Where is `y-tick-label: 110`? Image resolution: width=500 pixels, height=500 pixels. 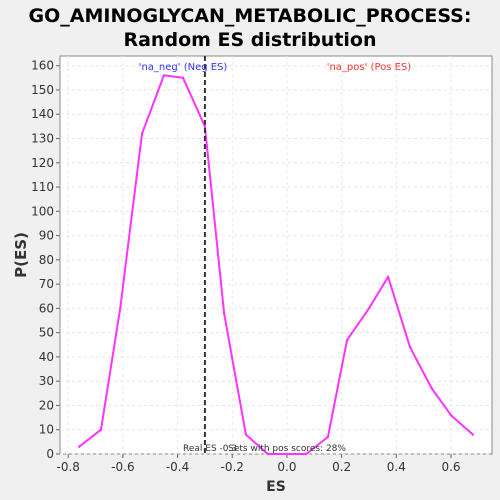 y-tick-label: 110 is located at coordinates (42, 187).